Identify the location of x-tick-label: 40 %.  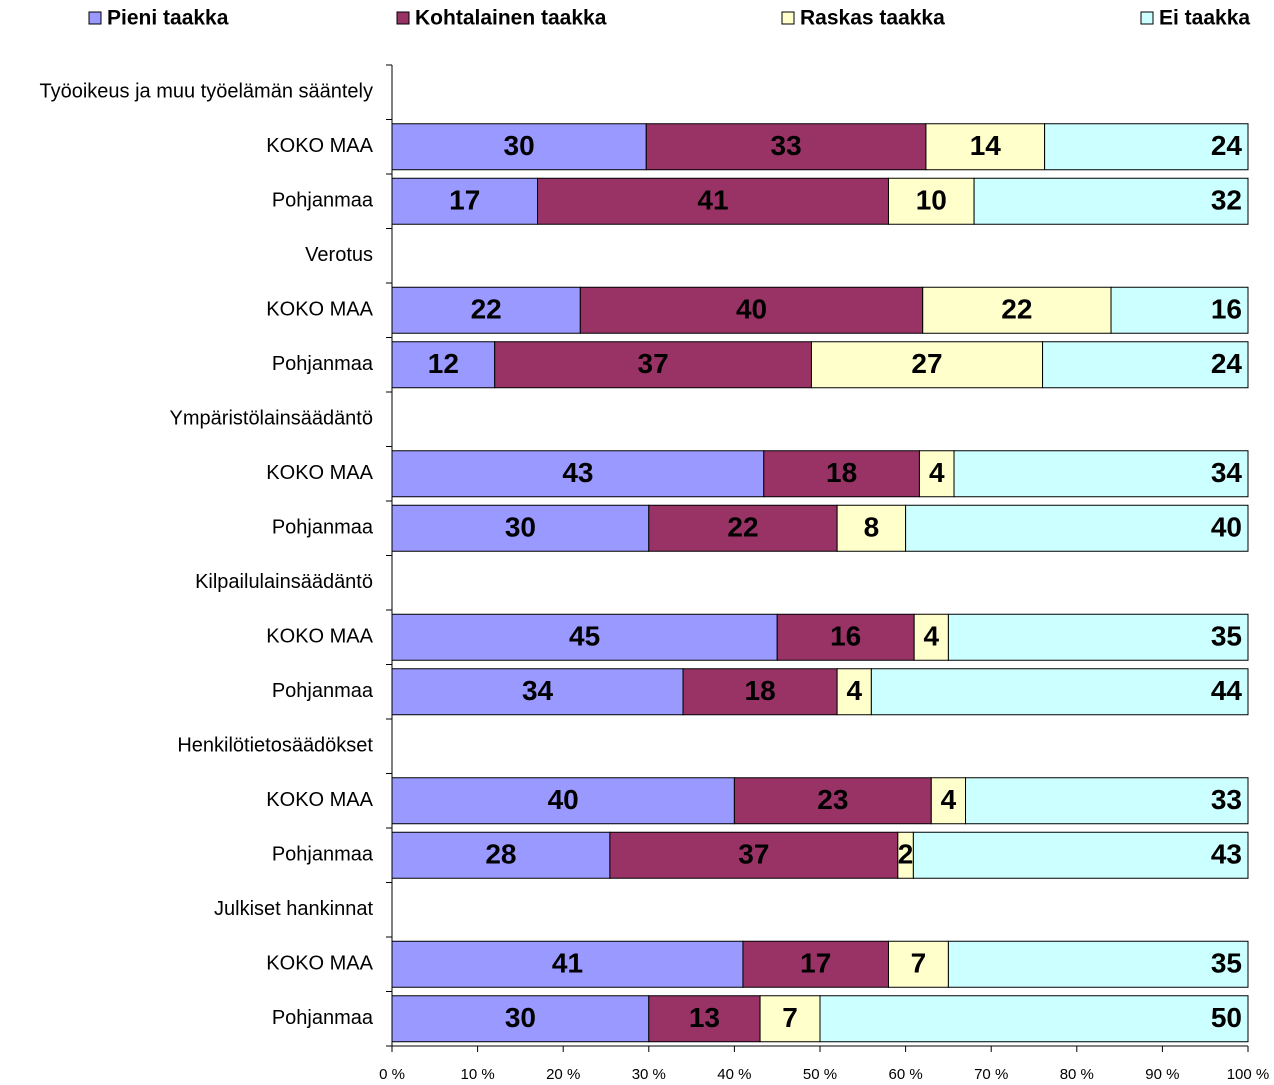
(734, 1074).